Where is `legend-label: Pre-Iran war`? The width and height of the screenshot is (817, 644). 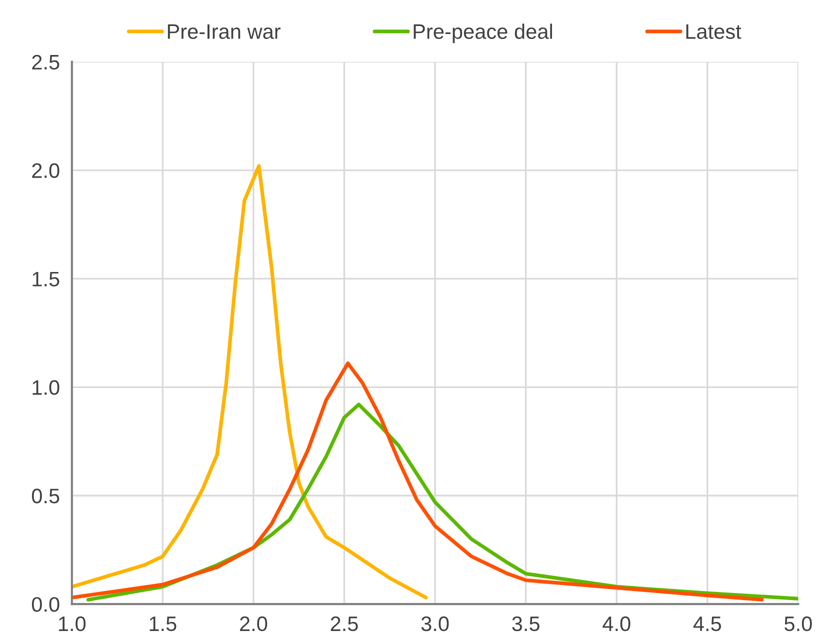 legend-label: Pre-Iran war is located at coordinates (224, 31).